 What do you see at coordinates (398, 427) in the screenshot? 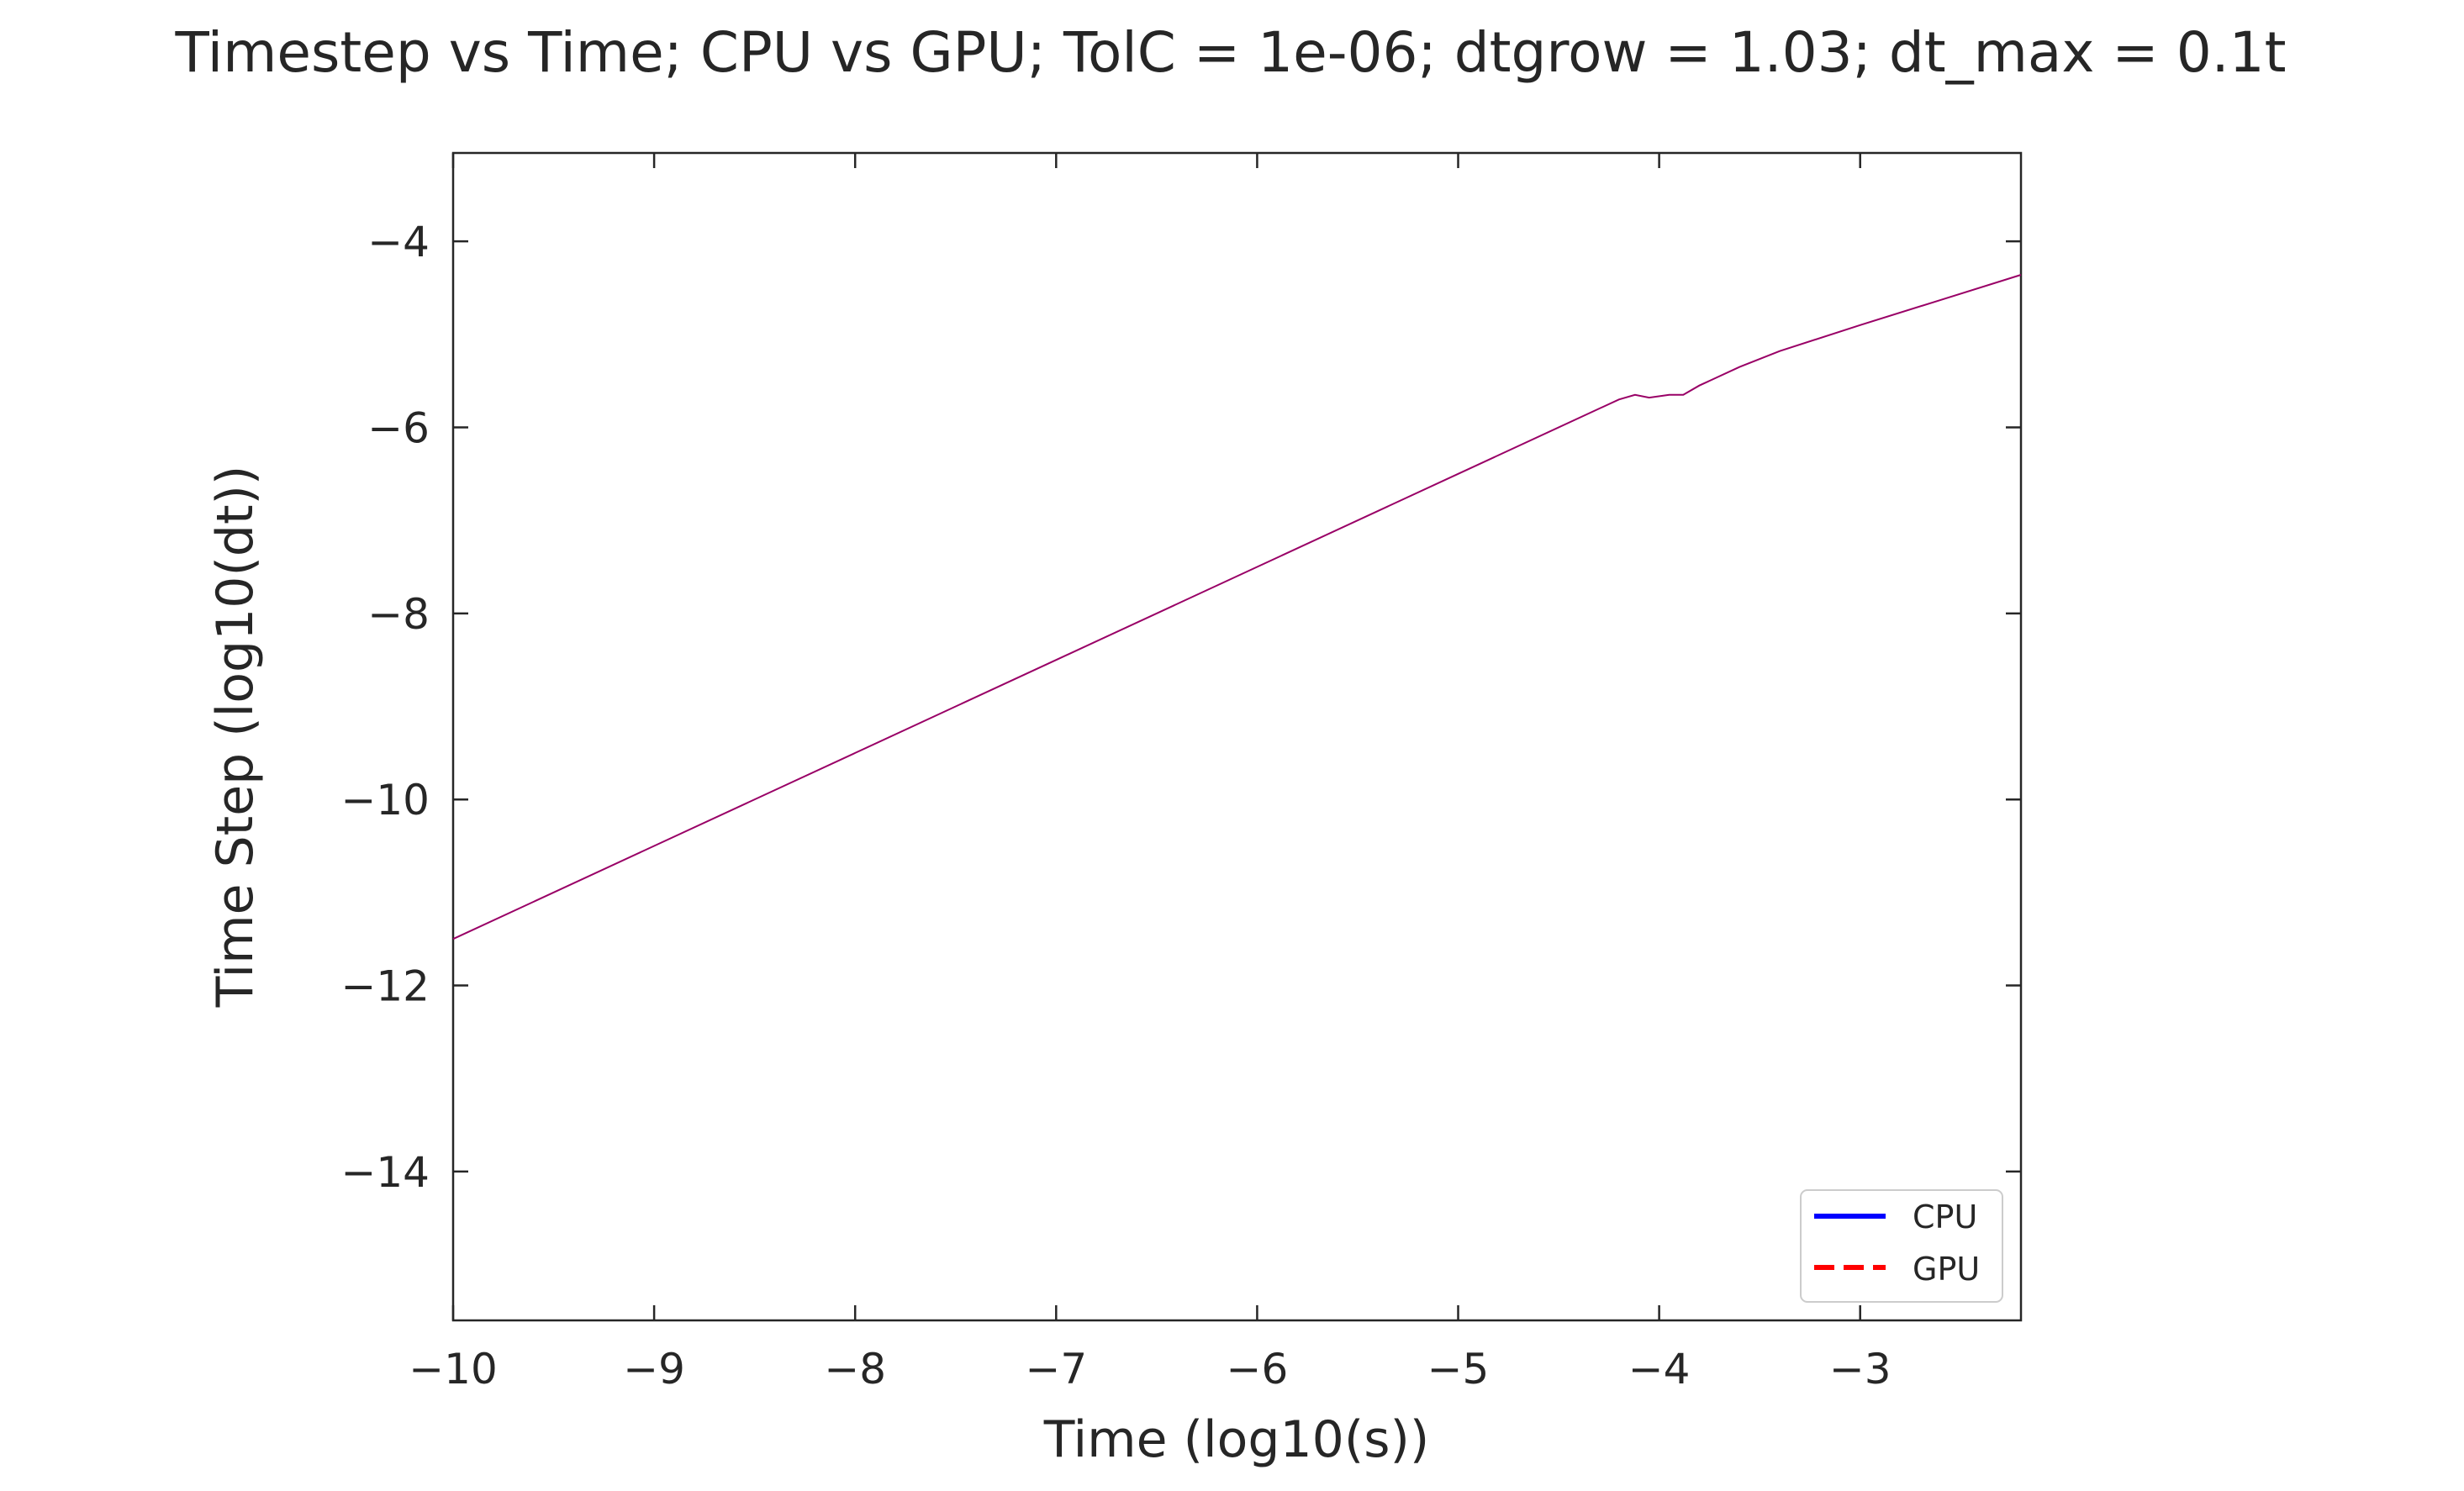
I see `y-tick-label-4: −6` at bounding box center [398, 427].